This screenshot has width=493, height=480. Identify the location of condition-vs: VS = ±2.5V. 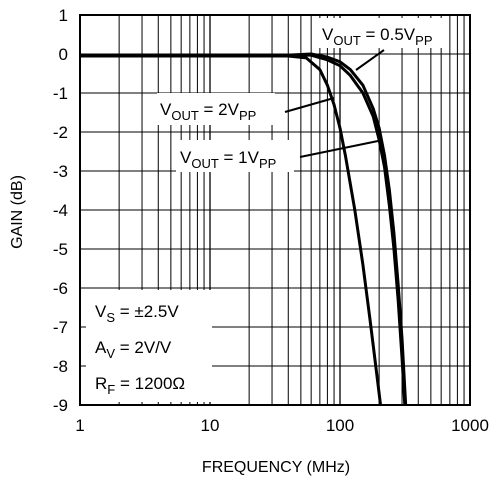
(137, 313).